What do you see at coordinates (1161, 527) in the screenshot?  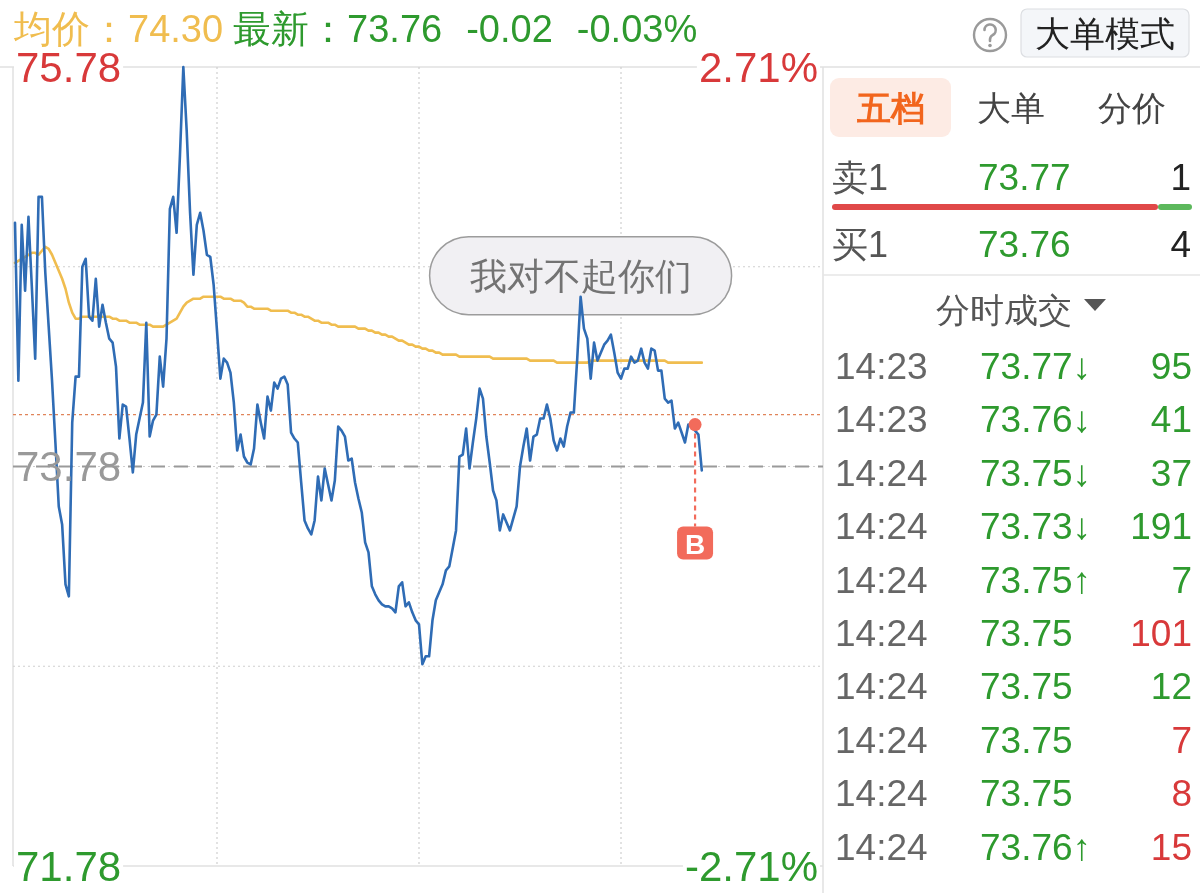 I see `text: 191` at bounding box center [1161, 527].